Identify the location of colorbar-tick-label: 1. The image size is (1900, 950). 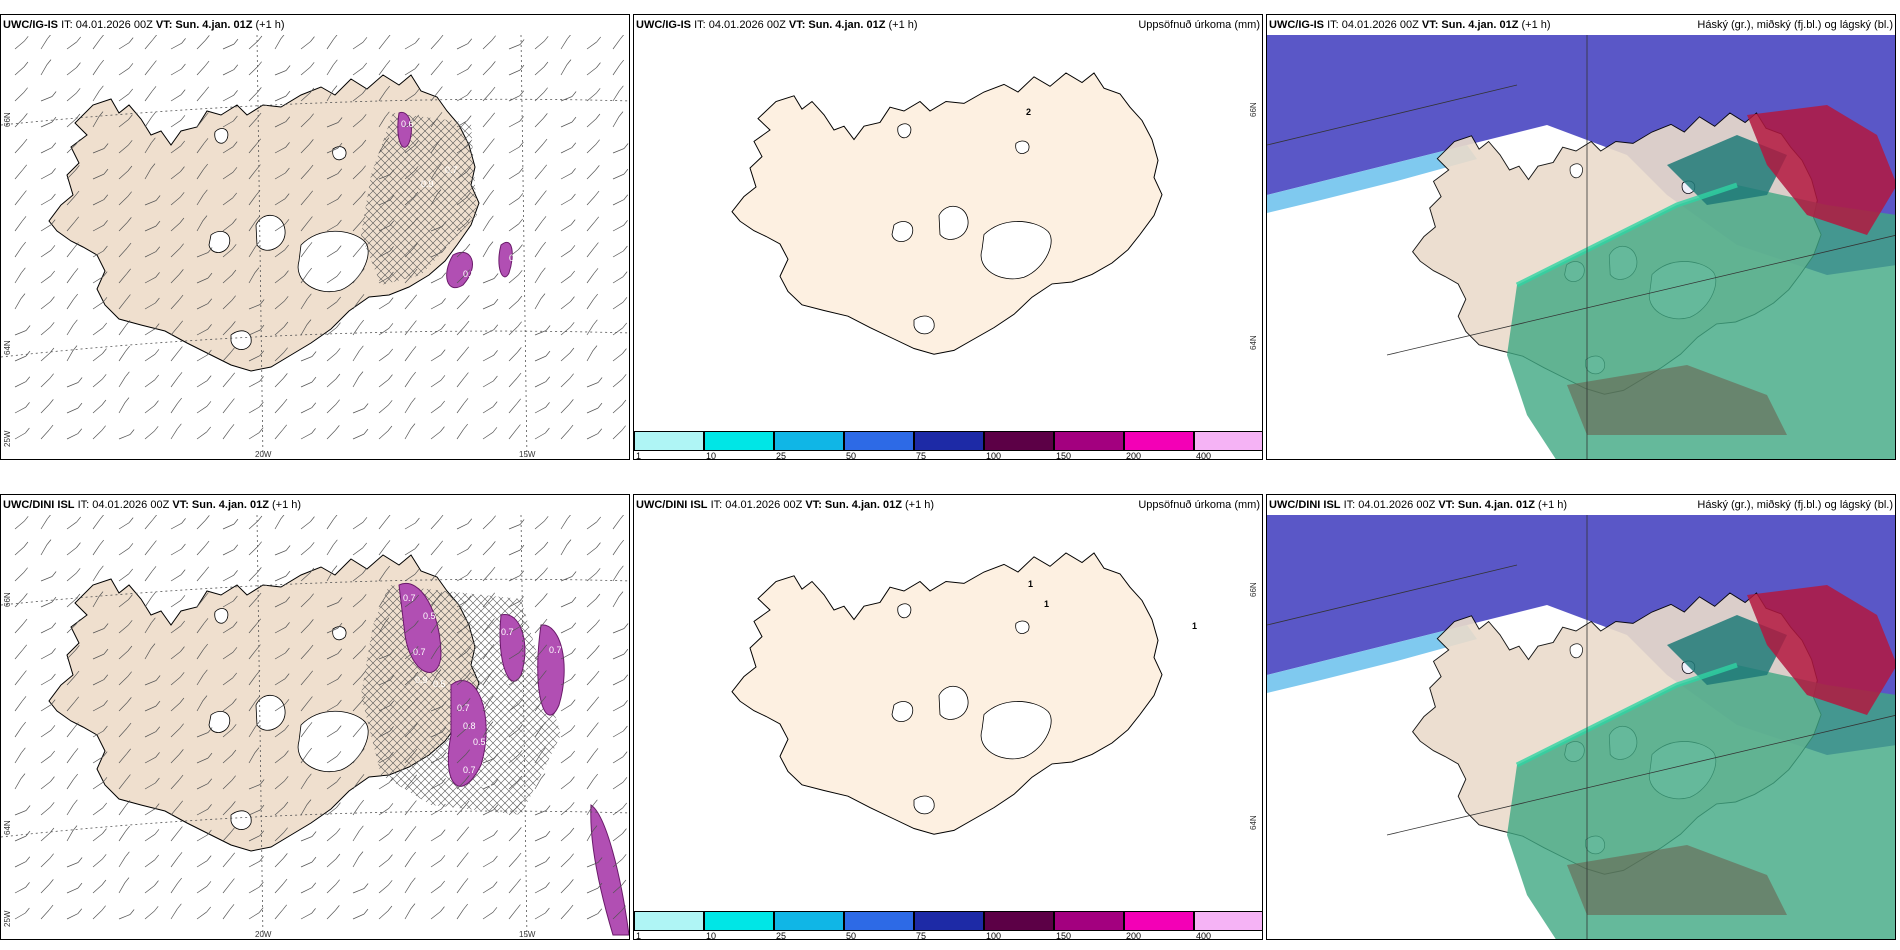
(639, 455).